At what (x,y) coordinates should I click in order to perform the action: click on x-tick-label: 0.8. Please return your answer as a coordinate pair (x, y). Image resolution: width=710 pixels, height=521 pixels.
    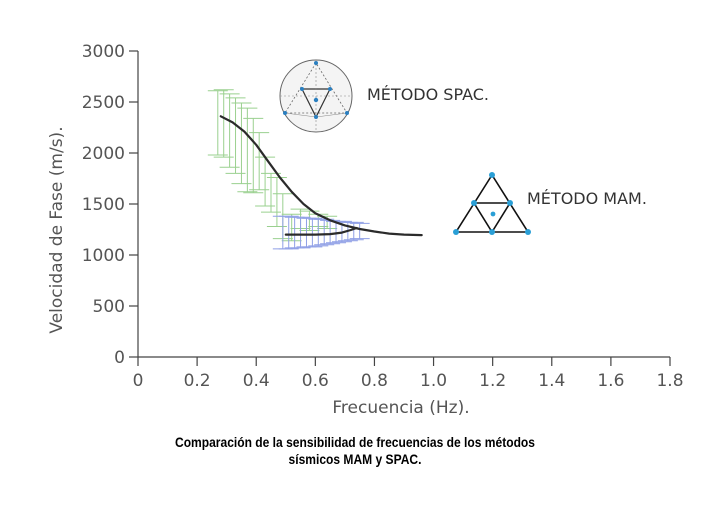
    Looking at the image, I should click on (374, 381).